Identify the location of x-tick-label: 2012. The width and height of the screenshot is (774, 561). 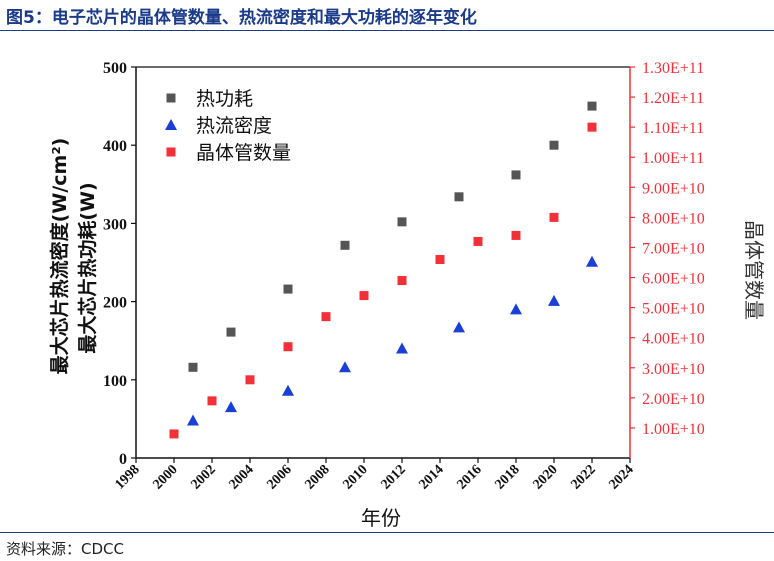
(393, 477).